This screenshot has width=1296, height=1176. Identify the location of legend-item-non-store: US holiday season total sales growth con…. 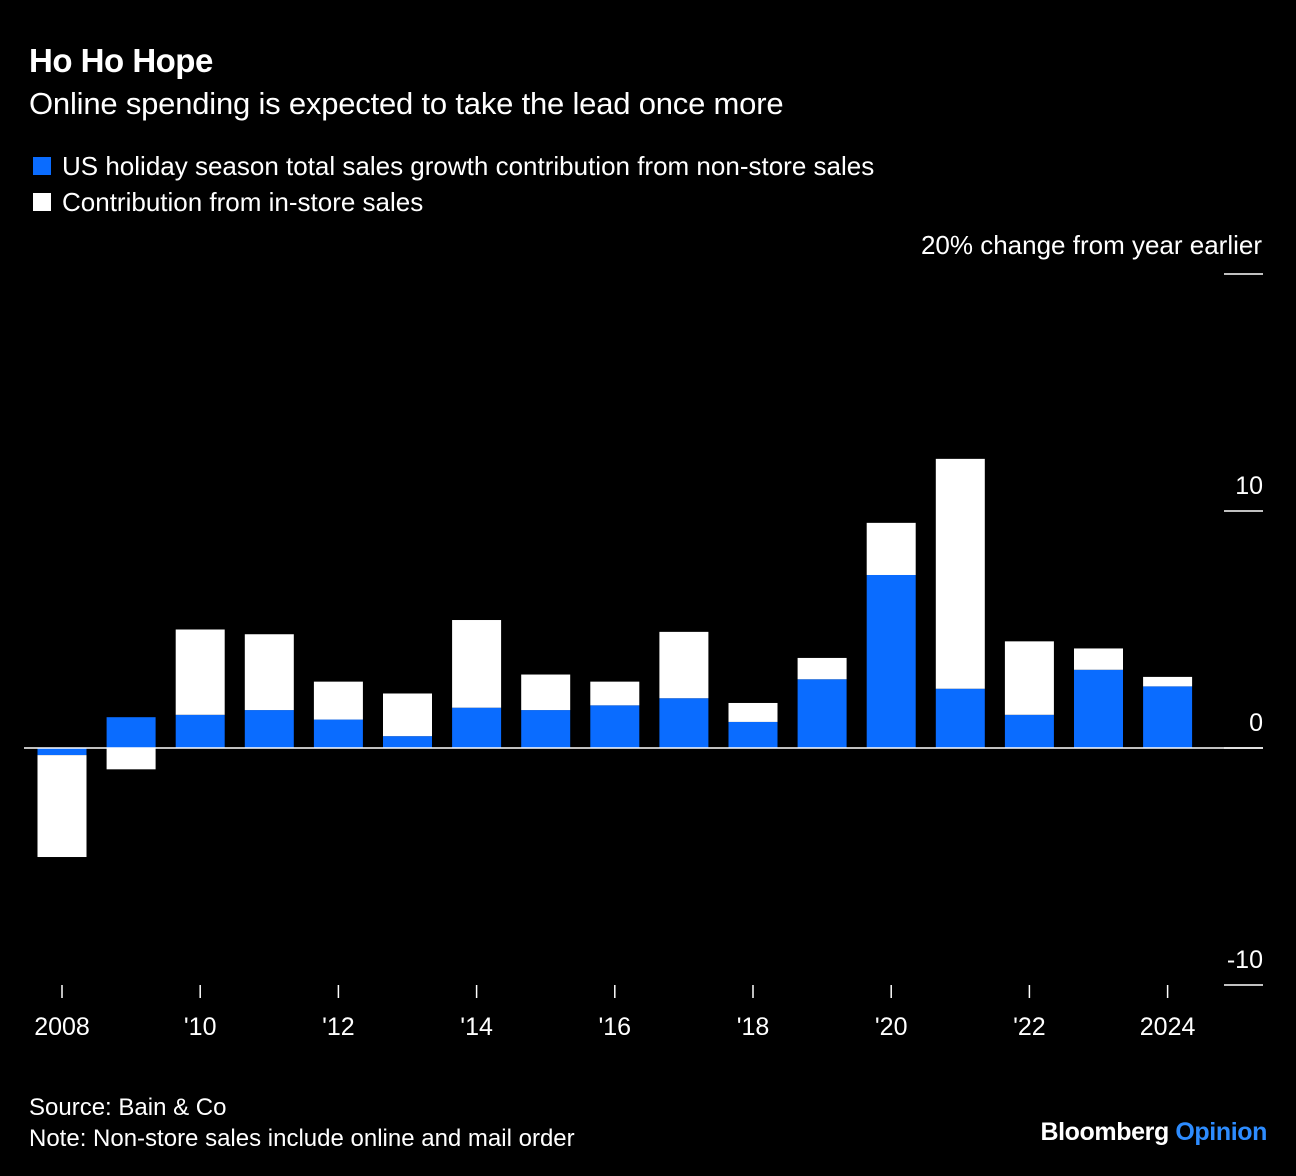
(453, 166).